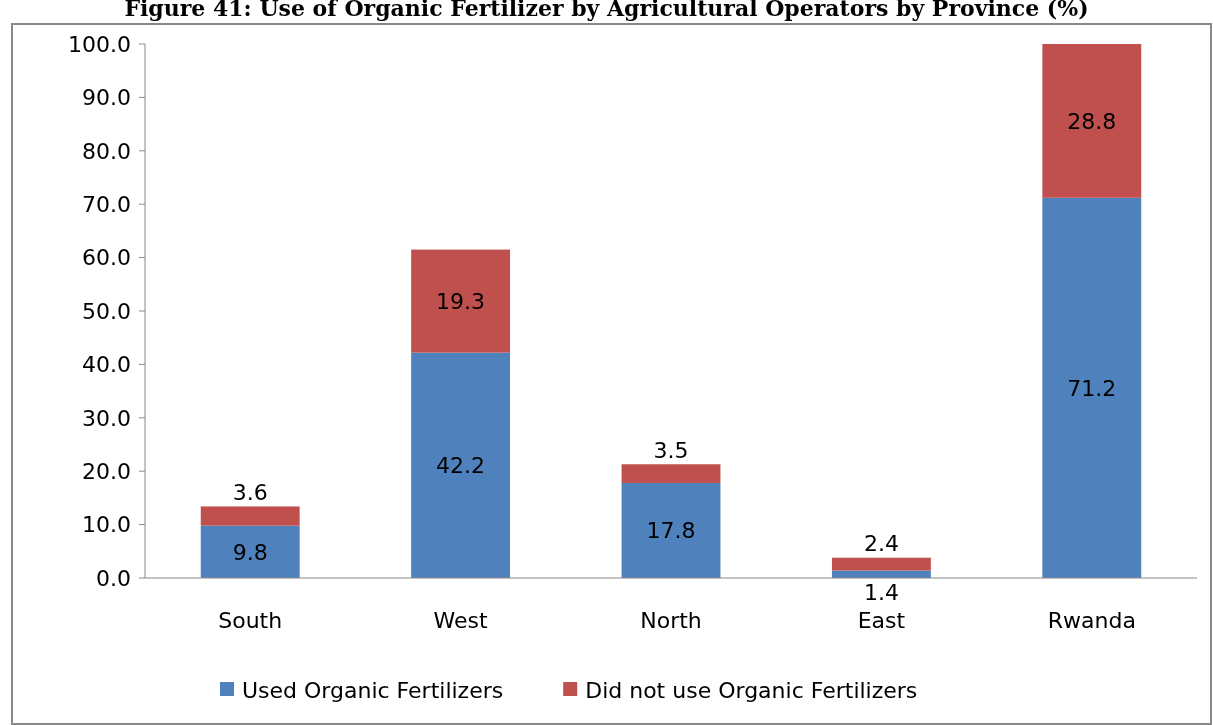  What do you see at coordinates (250, 493) in the screenshot?
I see `data-label: 3.6` at bounding box center [250, 493].